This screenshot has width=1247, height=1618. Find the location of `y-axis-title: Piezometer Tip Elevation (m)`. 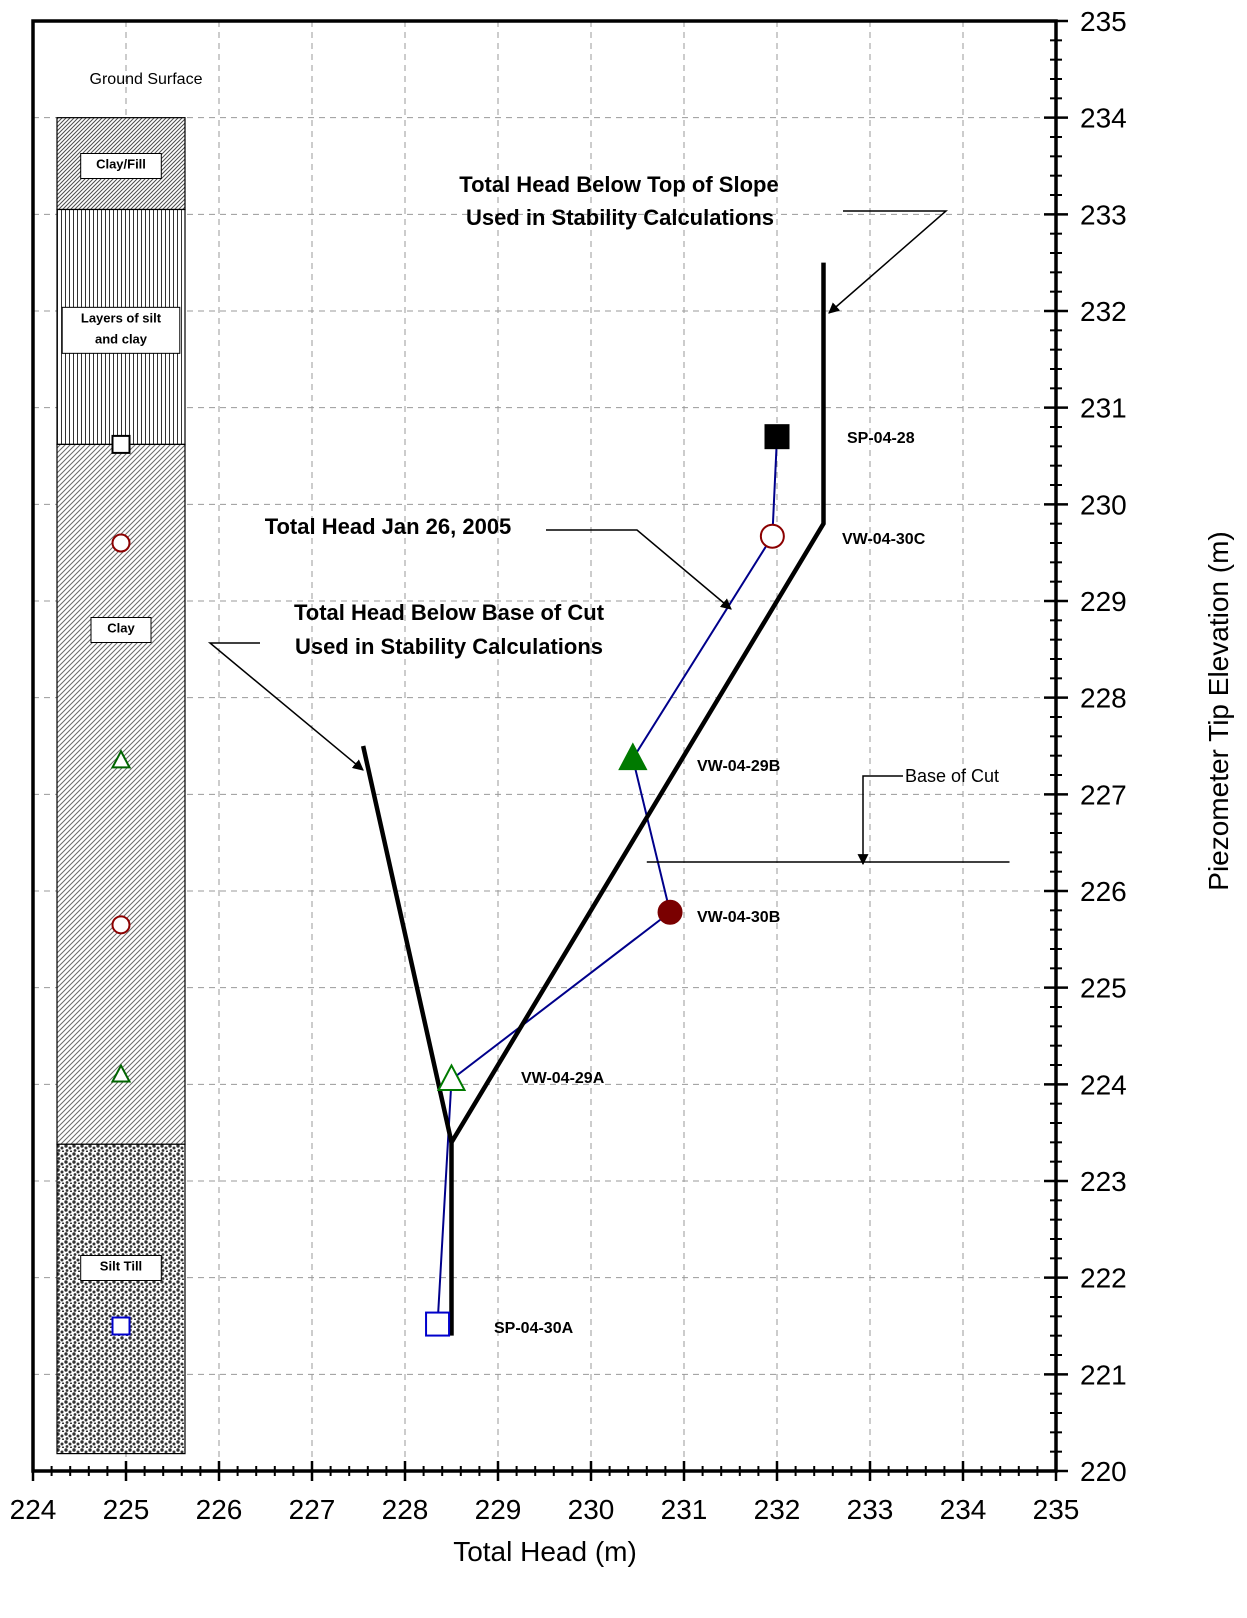

y-axis-title: Piezometer Tip Elevation (m) is located at coordinates (1218, 710).